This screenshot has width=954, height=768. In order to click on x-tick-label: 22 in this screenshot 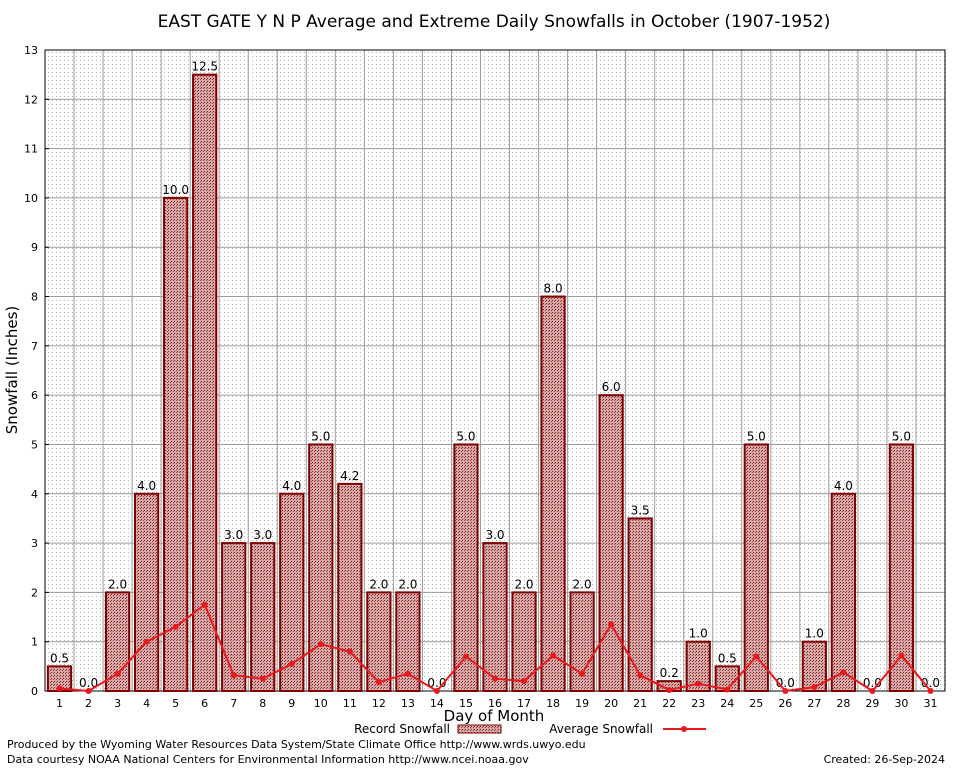, I will do `click(669, 703)`.